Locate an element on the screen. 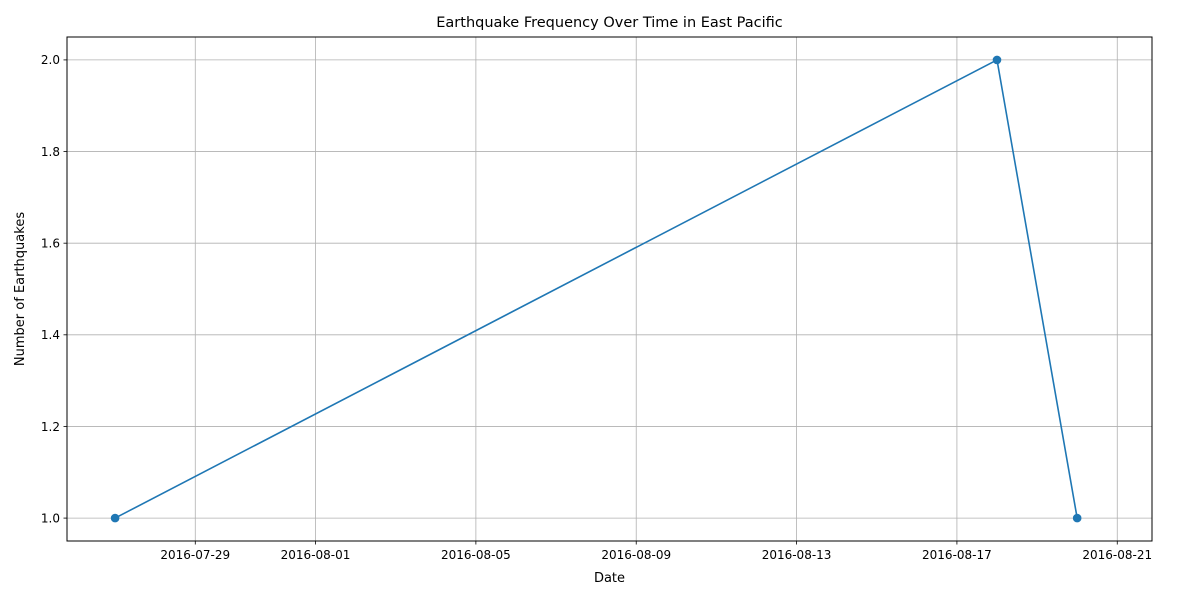  x-axis-label: Date is located at coordinates (609, 578).